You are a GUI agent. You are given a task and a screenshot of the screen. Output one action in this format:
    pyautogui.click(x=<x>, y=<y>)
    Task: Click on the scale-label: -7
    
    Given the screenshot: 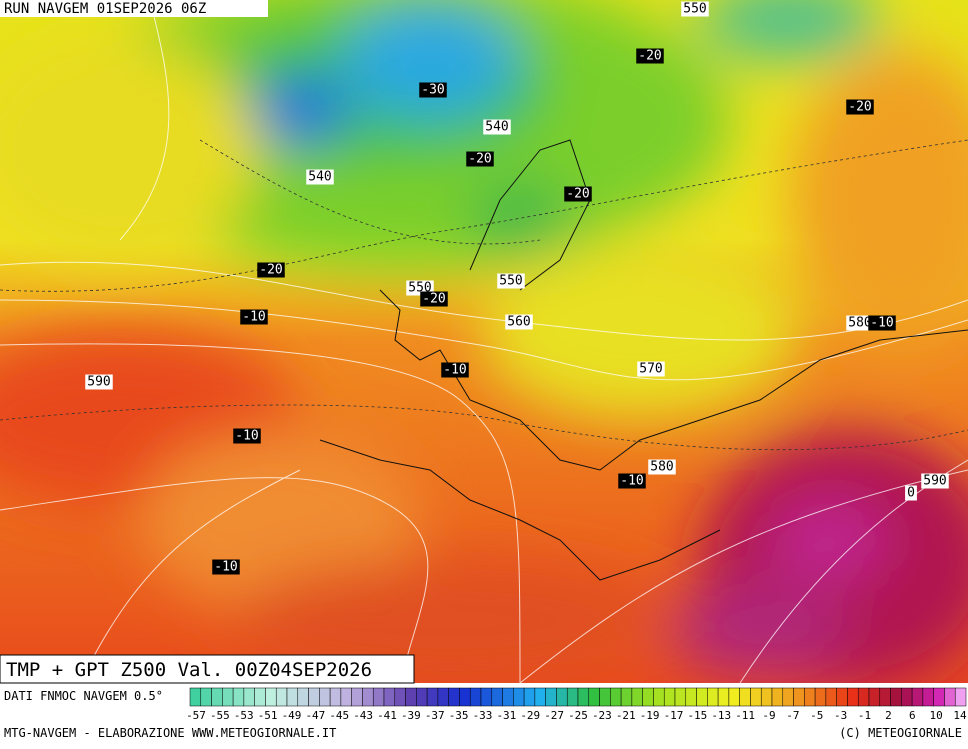 What is the action you would take?
    pyautogui.click(x=792, y=715)
    